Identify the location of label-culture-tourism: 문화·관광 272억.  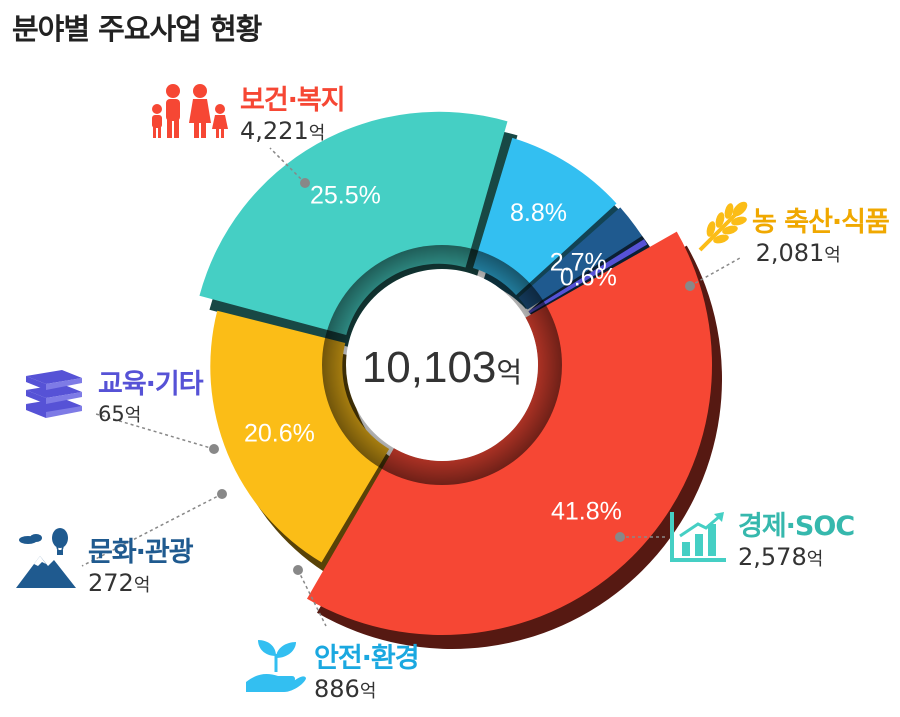
(141, 563).